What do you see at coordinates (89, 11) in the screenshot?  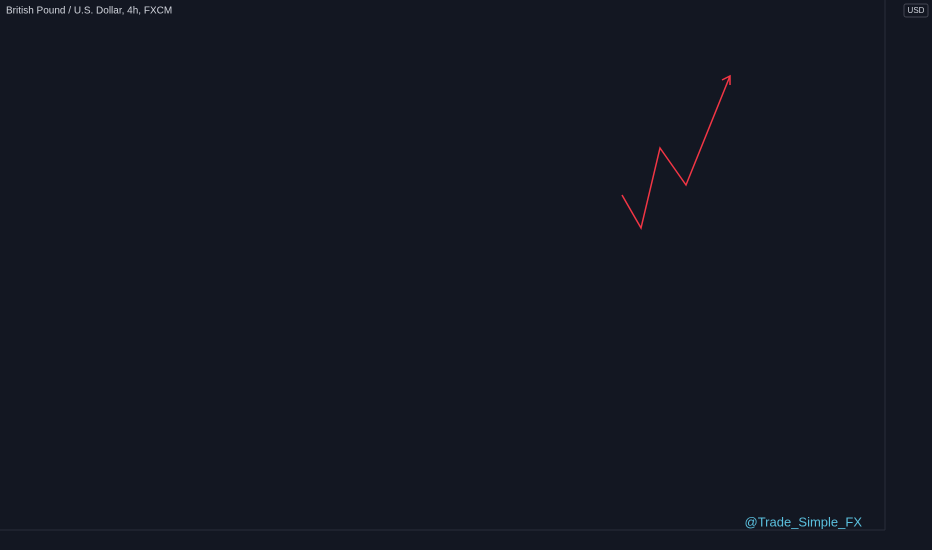 I see `chart-title: British Pound / U.S. Dollar, 4h, FXCM` at bounding box center [89, 11].